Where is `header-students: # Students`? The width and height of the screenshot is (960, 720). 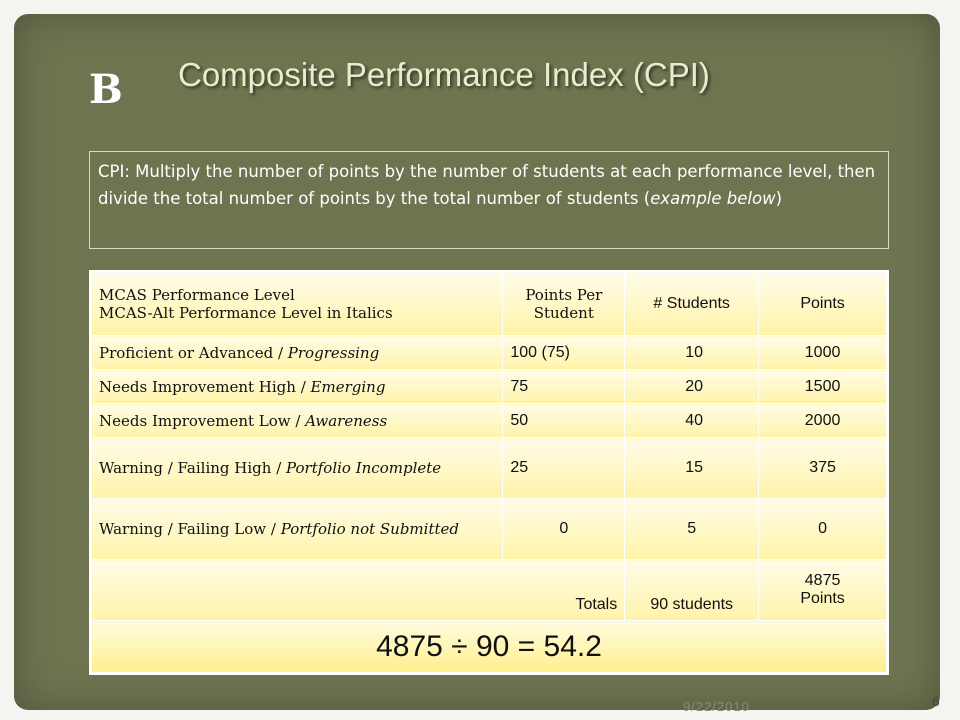
header-students: # Students is located at coordinates (692, 304).